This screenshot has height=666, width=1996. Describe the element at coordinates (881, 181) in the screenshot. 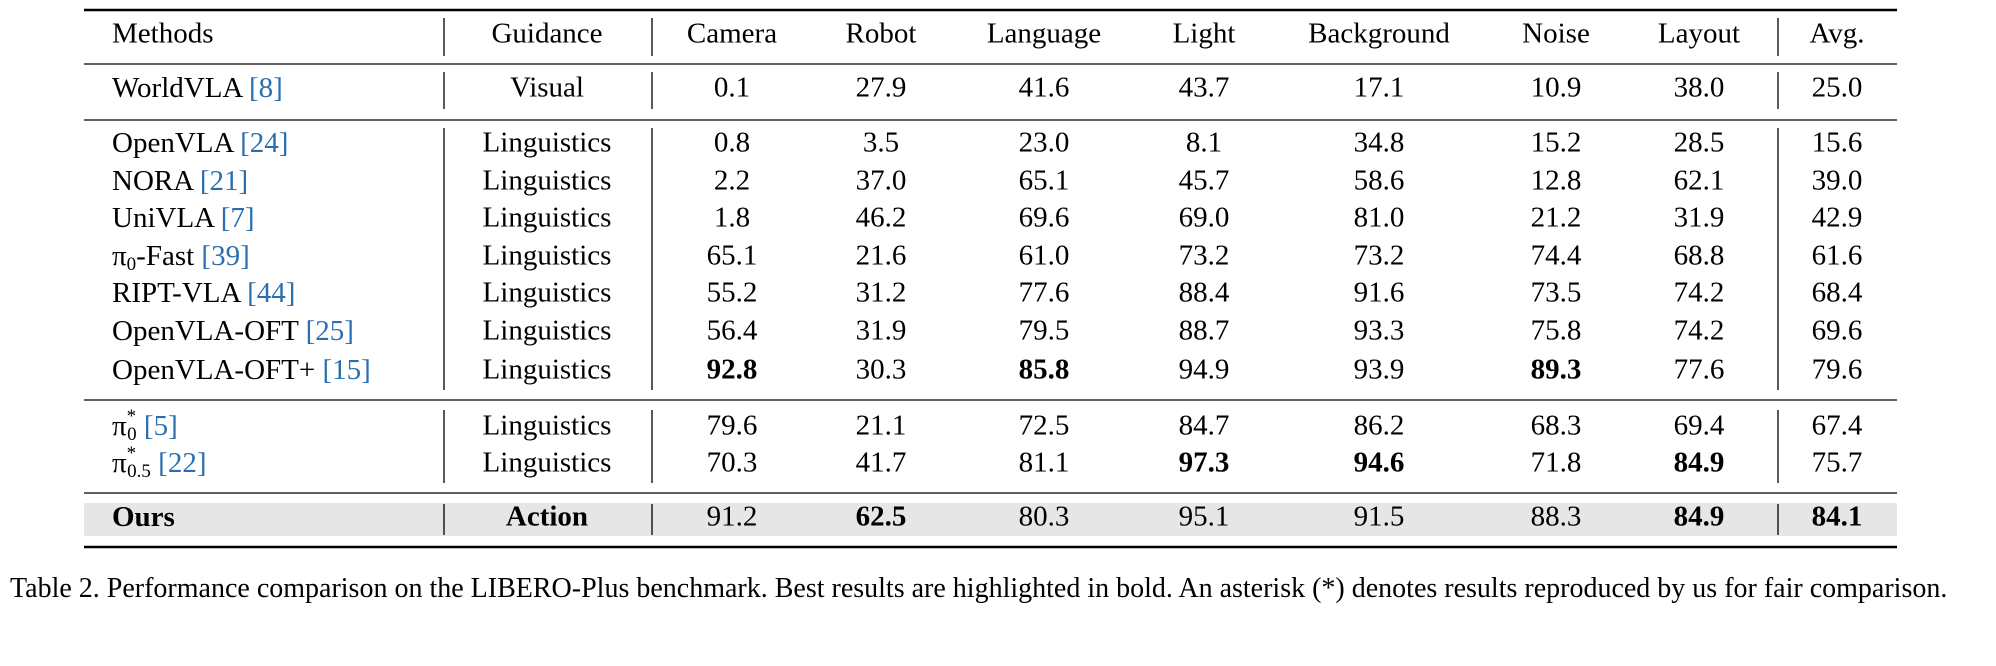

I see `score: 37.0` at that location.